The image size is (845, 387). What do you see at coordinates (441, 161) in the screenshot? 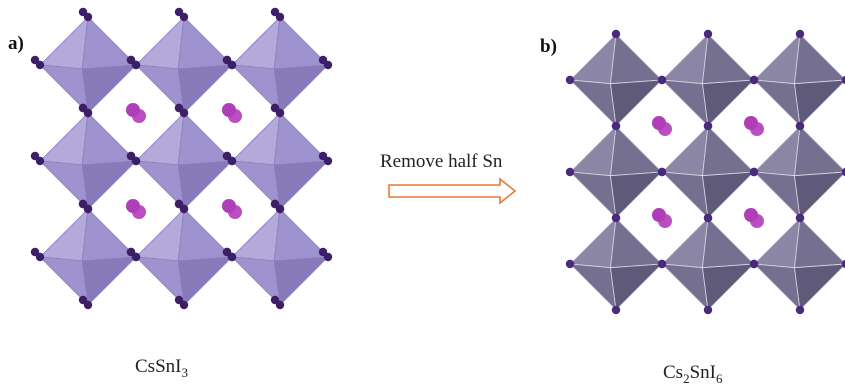
I see `arrow-label: Remove half Sn` at bounding box center [441, 161].